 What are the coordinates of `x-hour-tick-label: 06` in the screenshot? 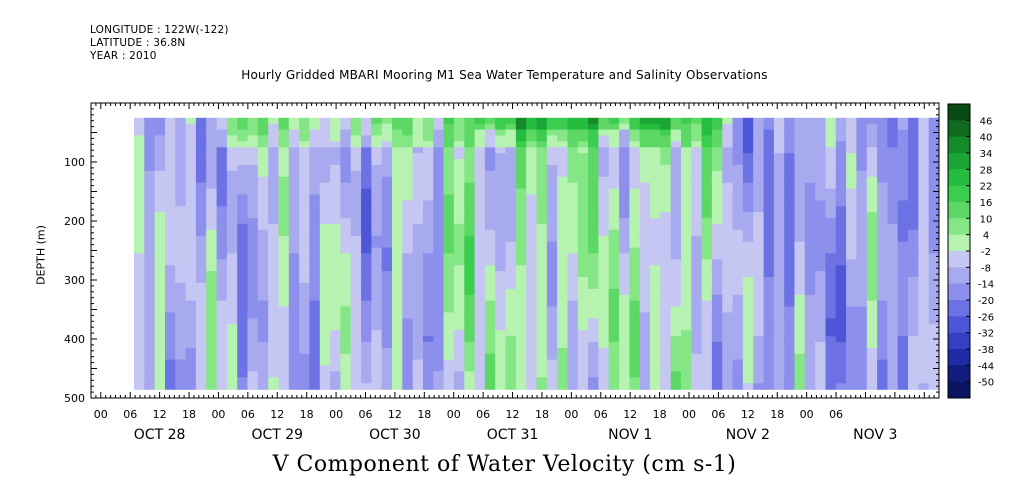 It's located at (130, 414).